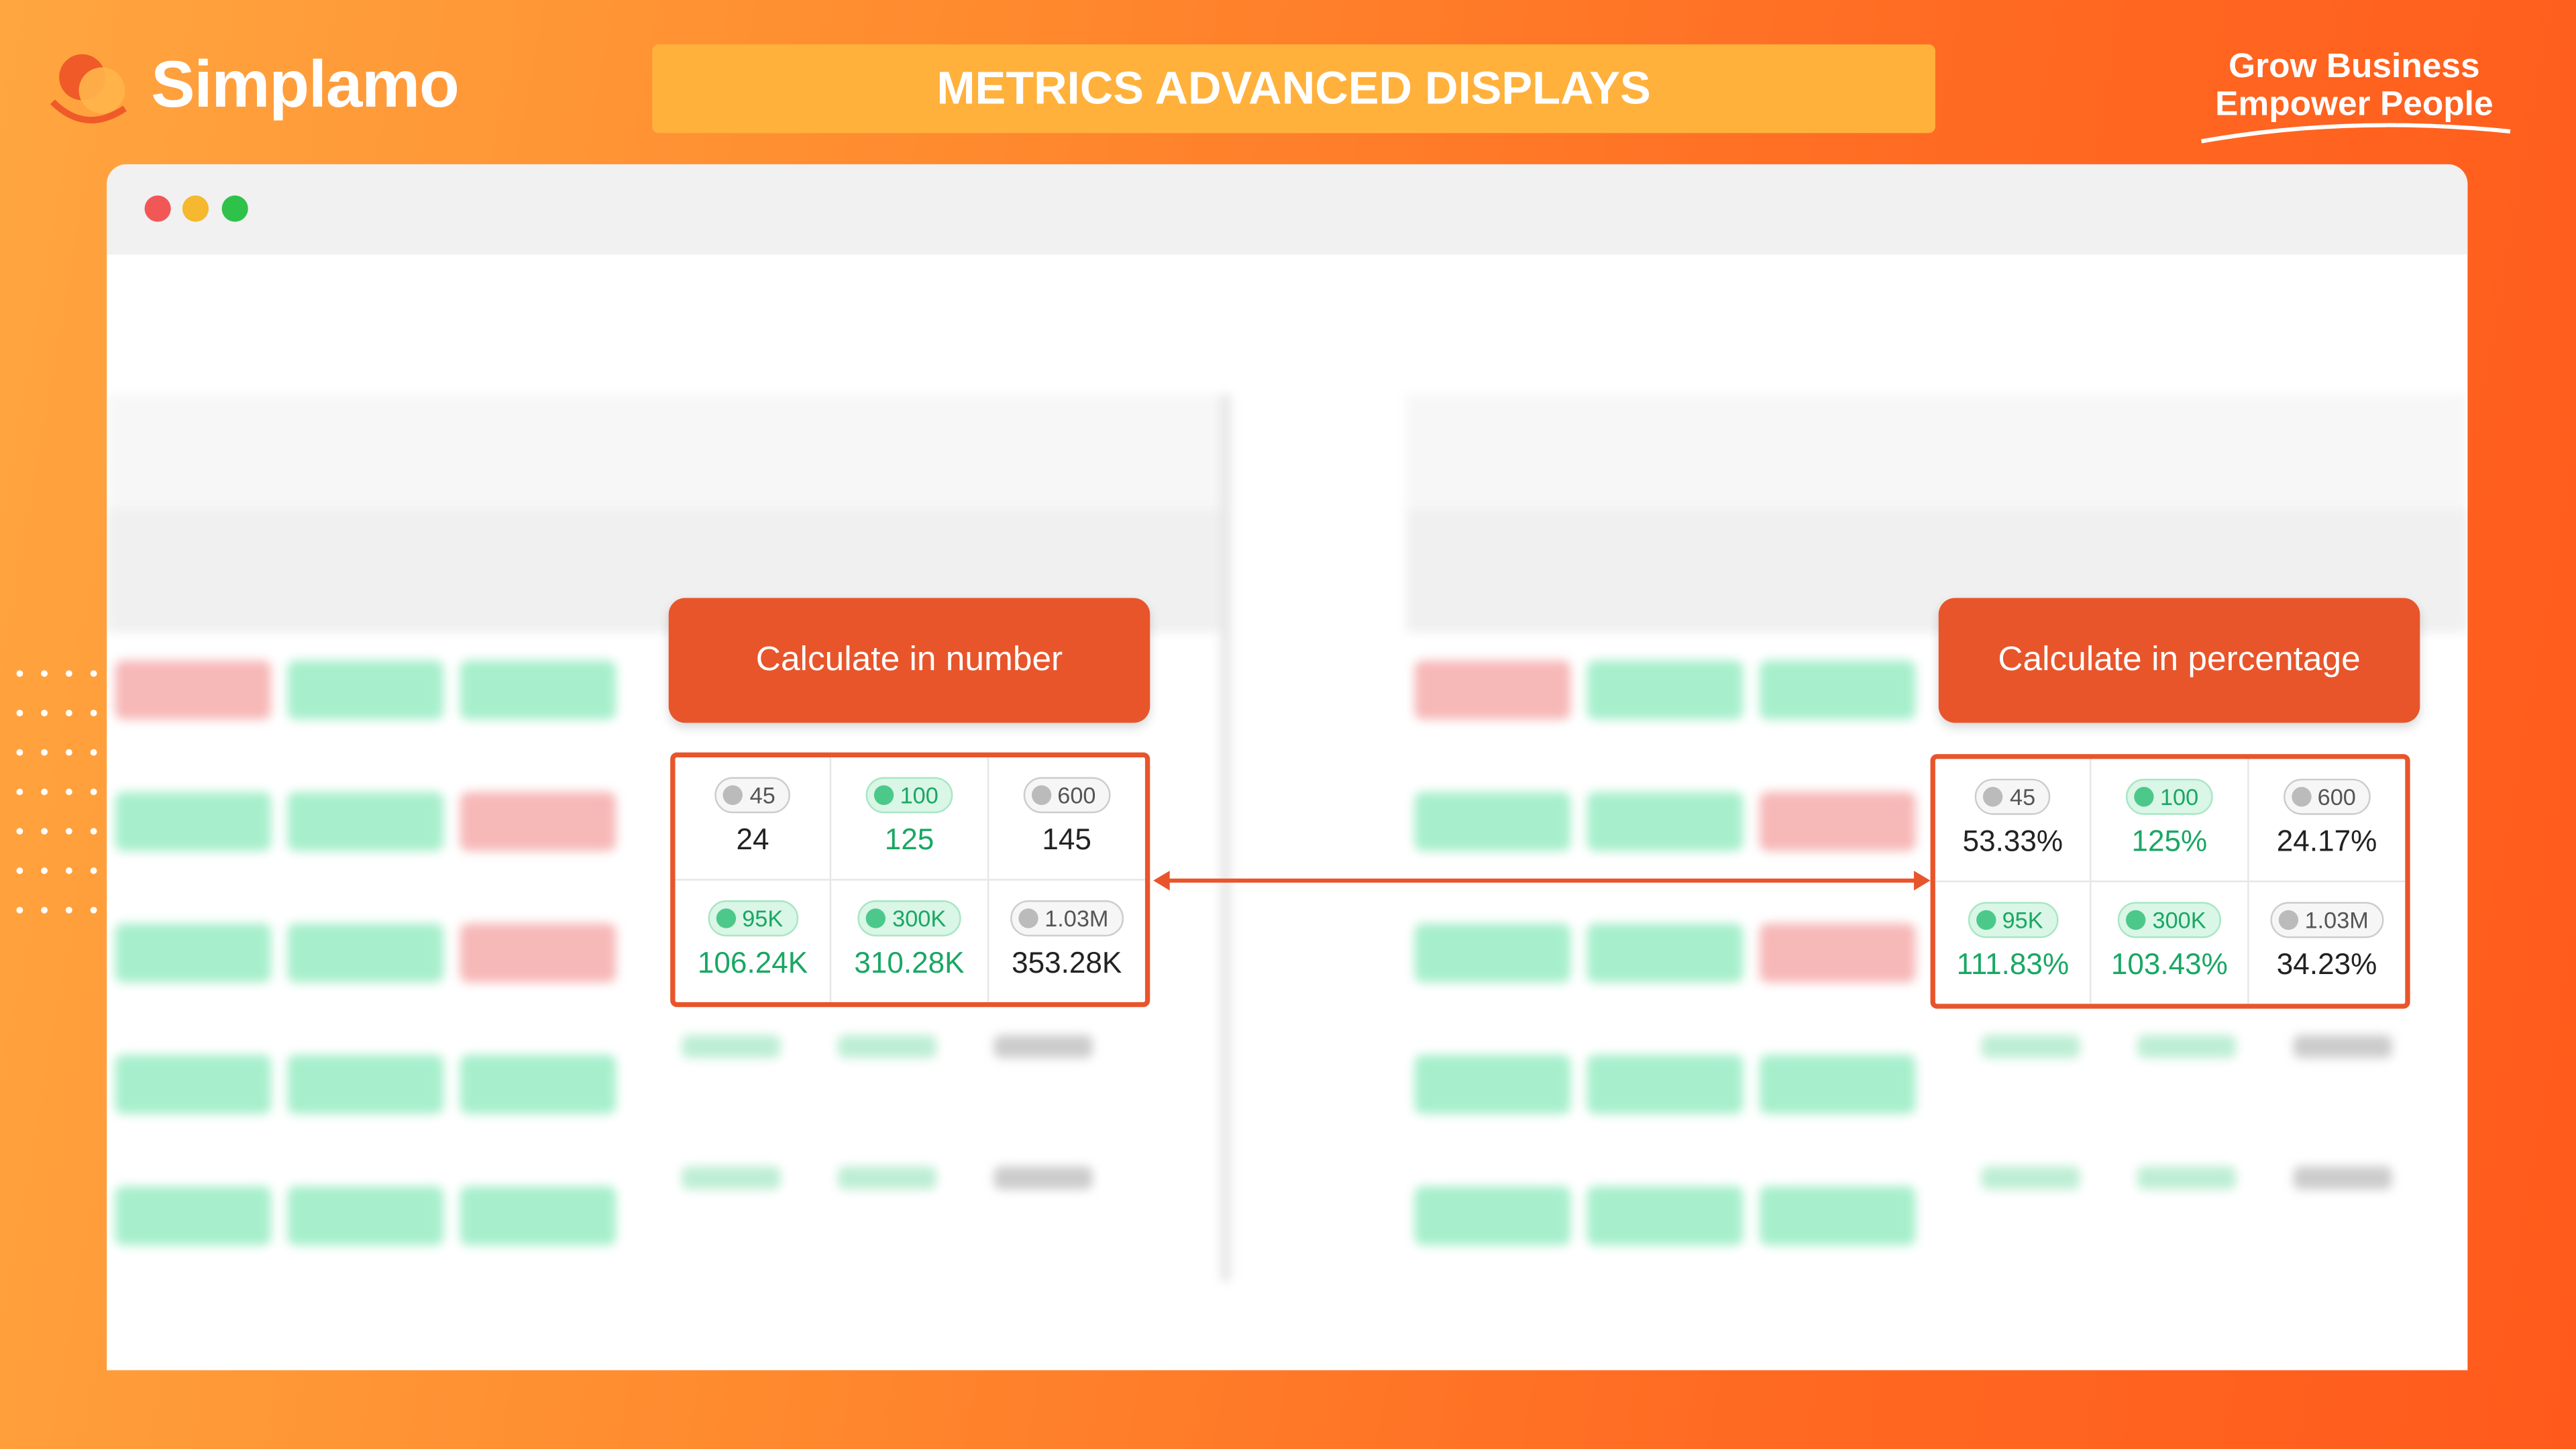  Describe the element at coordinates (2169, 964) in the screenshot. I see `metric-value: 103.43%` at that location.